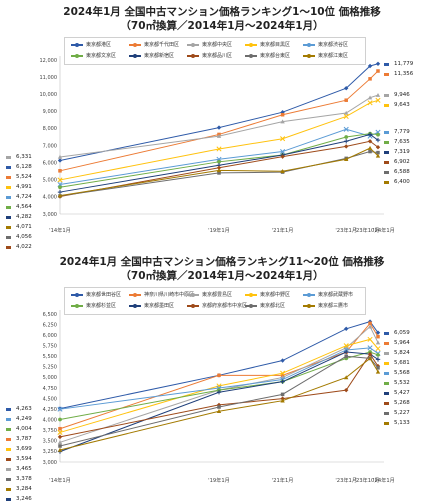  I want to click on legend-label: 東京都品川区, so click(217, 56).